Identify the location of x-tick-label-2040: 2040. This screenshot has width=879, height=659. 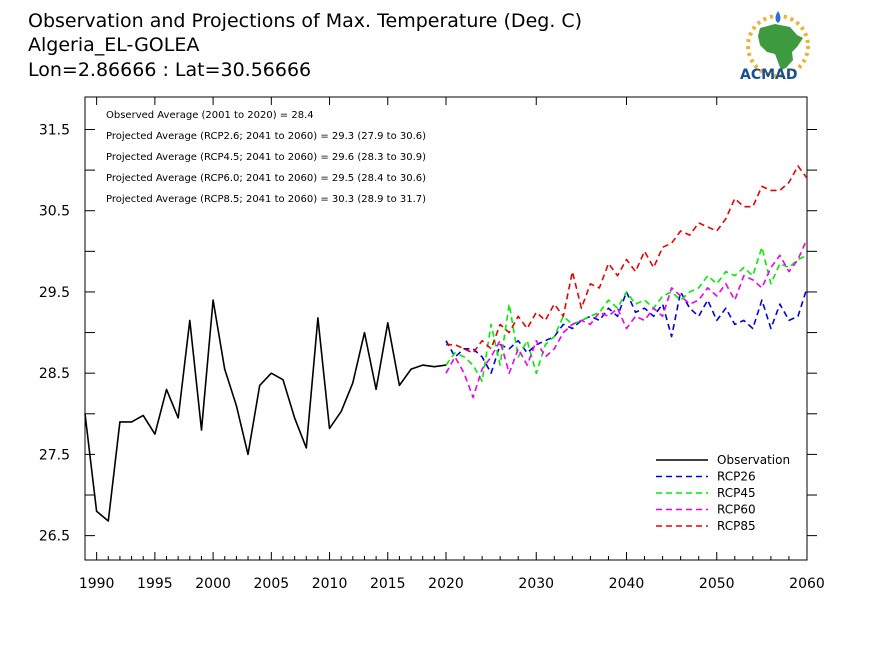
(627, 584).